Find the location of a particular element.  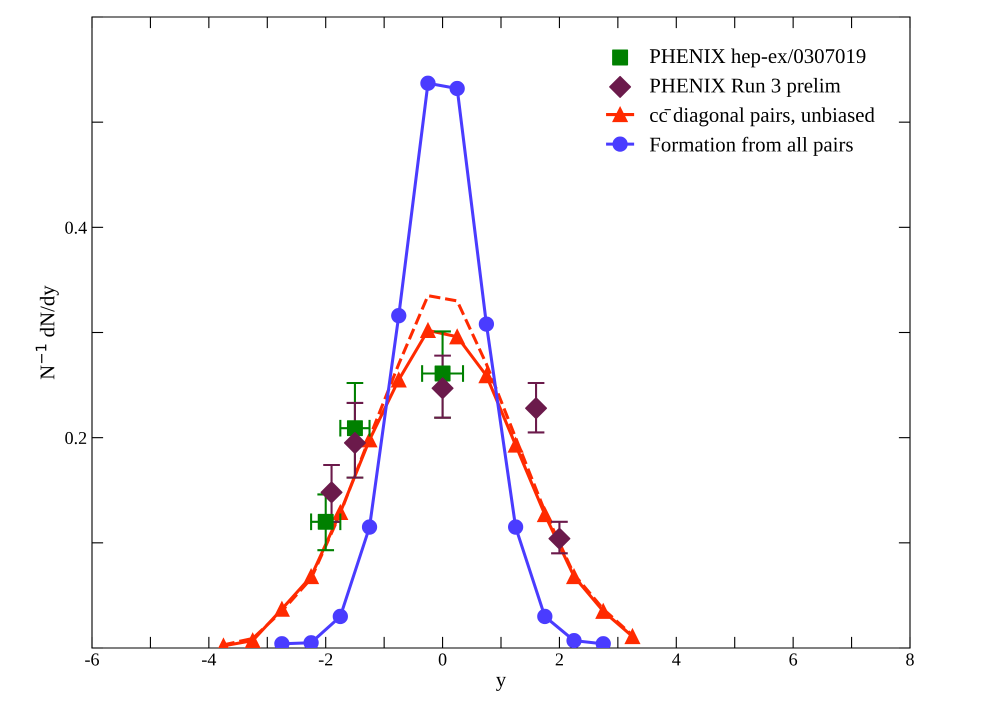

x-tick-label: 2 is located at coordinates (559, 659).